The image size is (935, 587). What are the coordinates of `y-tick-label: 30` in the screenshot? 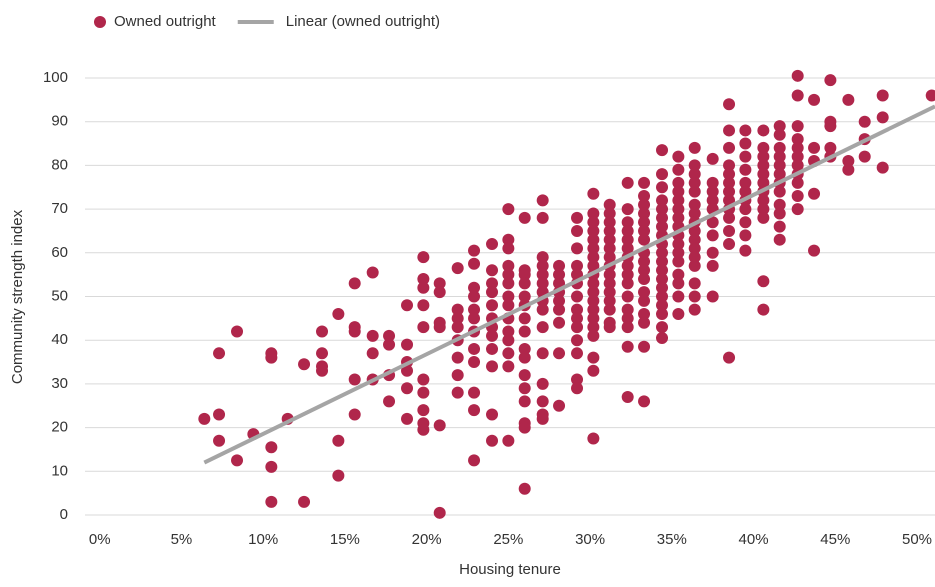 It's located at (59, 383).